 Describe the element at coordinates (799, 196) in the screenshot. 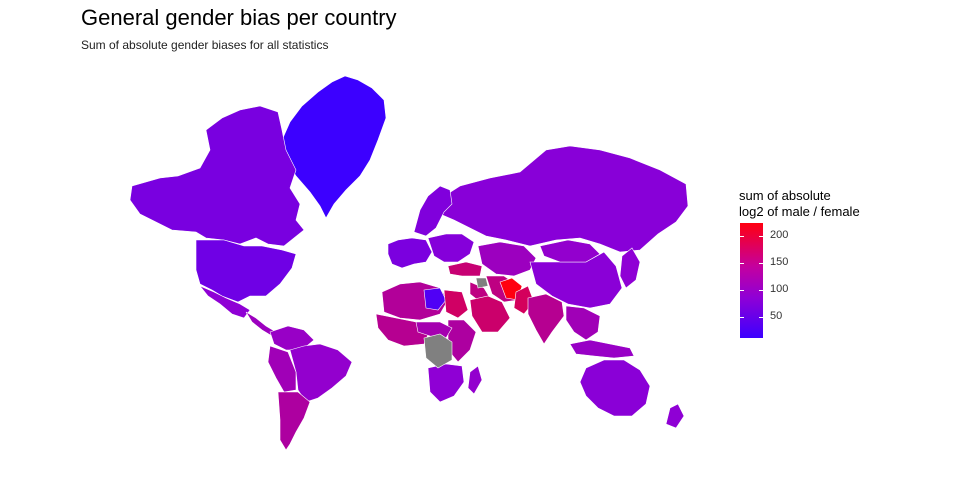

I see `legend-title-line1: sum of absolute` at that location.